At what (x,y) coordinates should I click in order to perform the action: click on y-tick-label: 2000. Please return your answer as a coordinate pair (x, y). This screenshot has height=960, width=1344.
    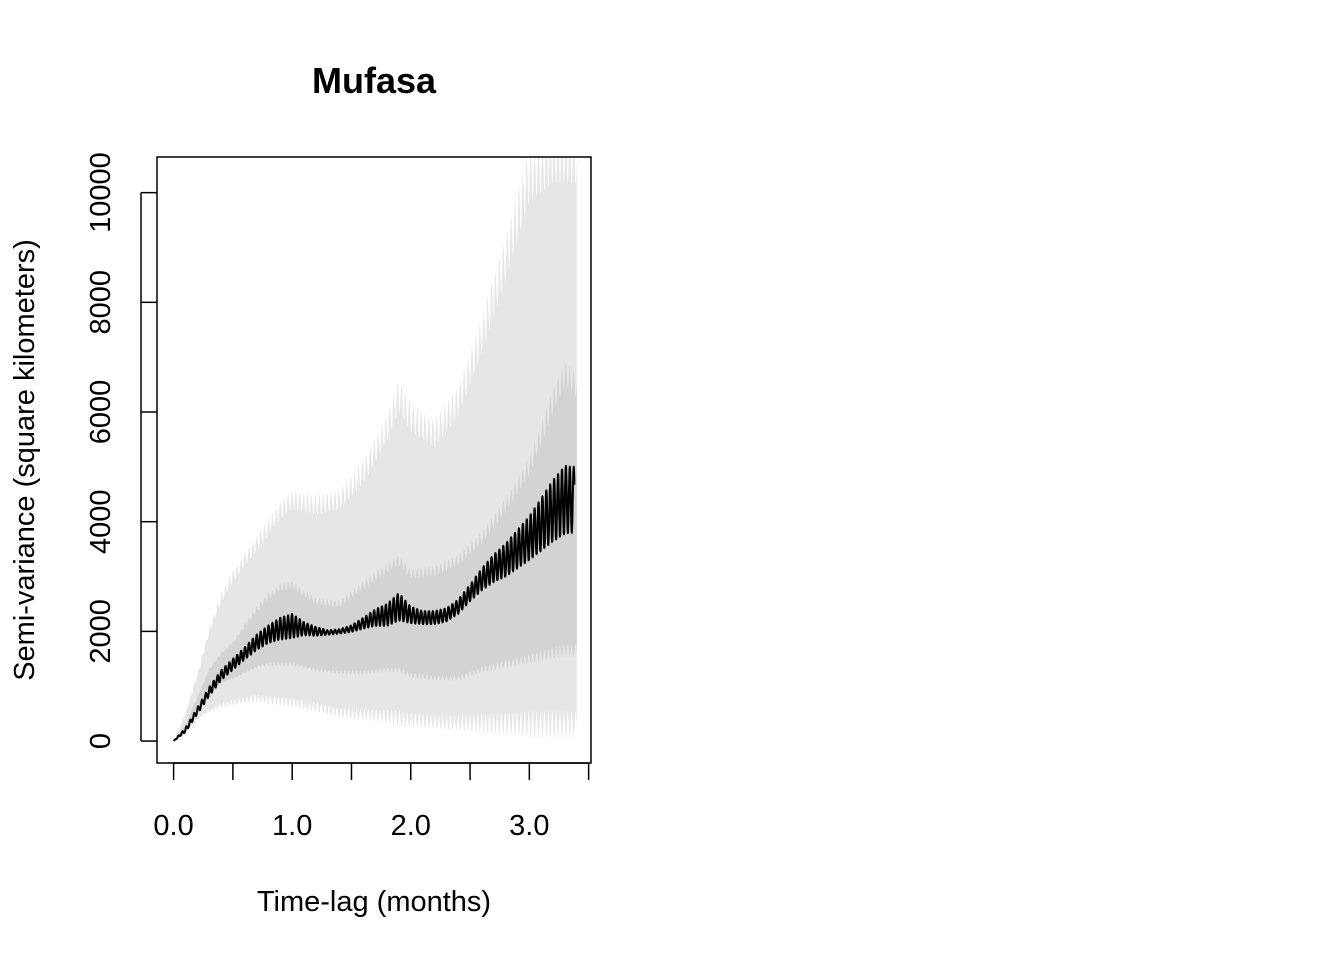
    Looking at the image, I should click on (101, 631).